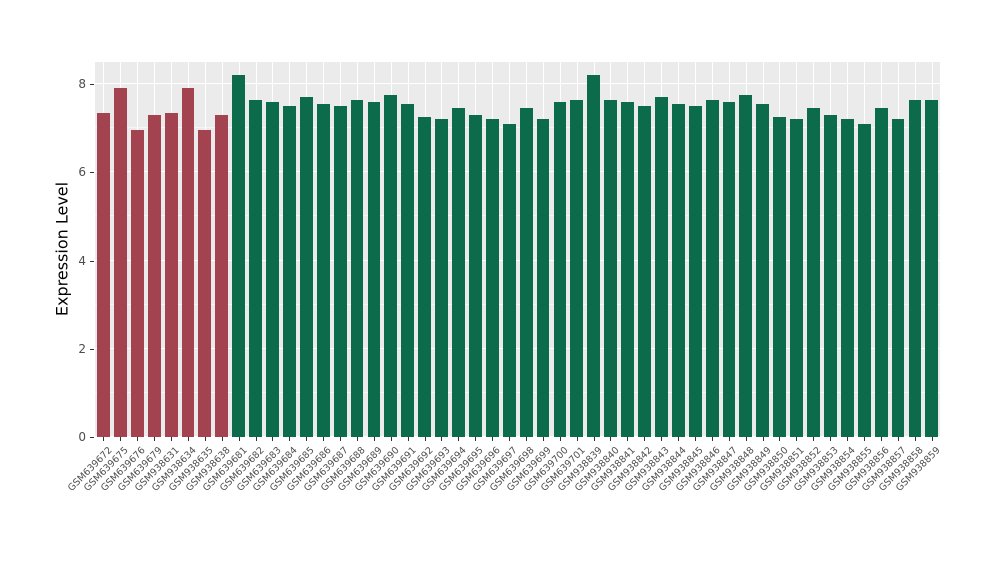 This screenshot has width=1000, height=580. I want to click on bar-GSM938854, so click(847, 278).